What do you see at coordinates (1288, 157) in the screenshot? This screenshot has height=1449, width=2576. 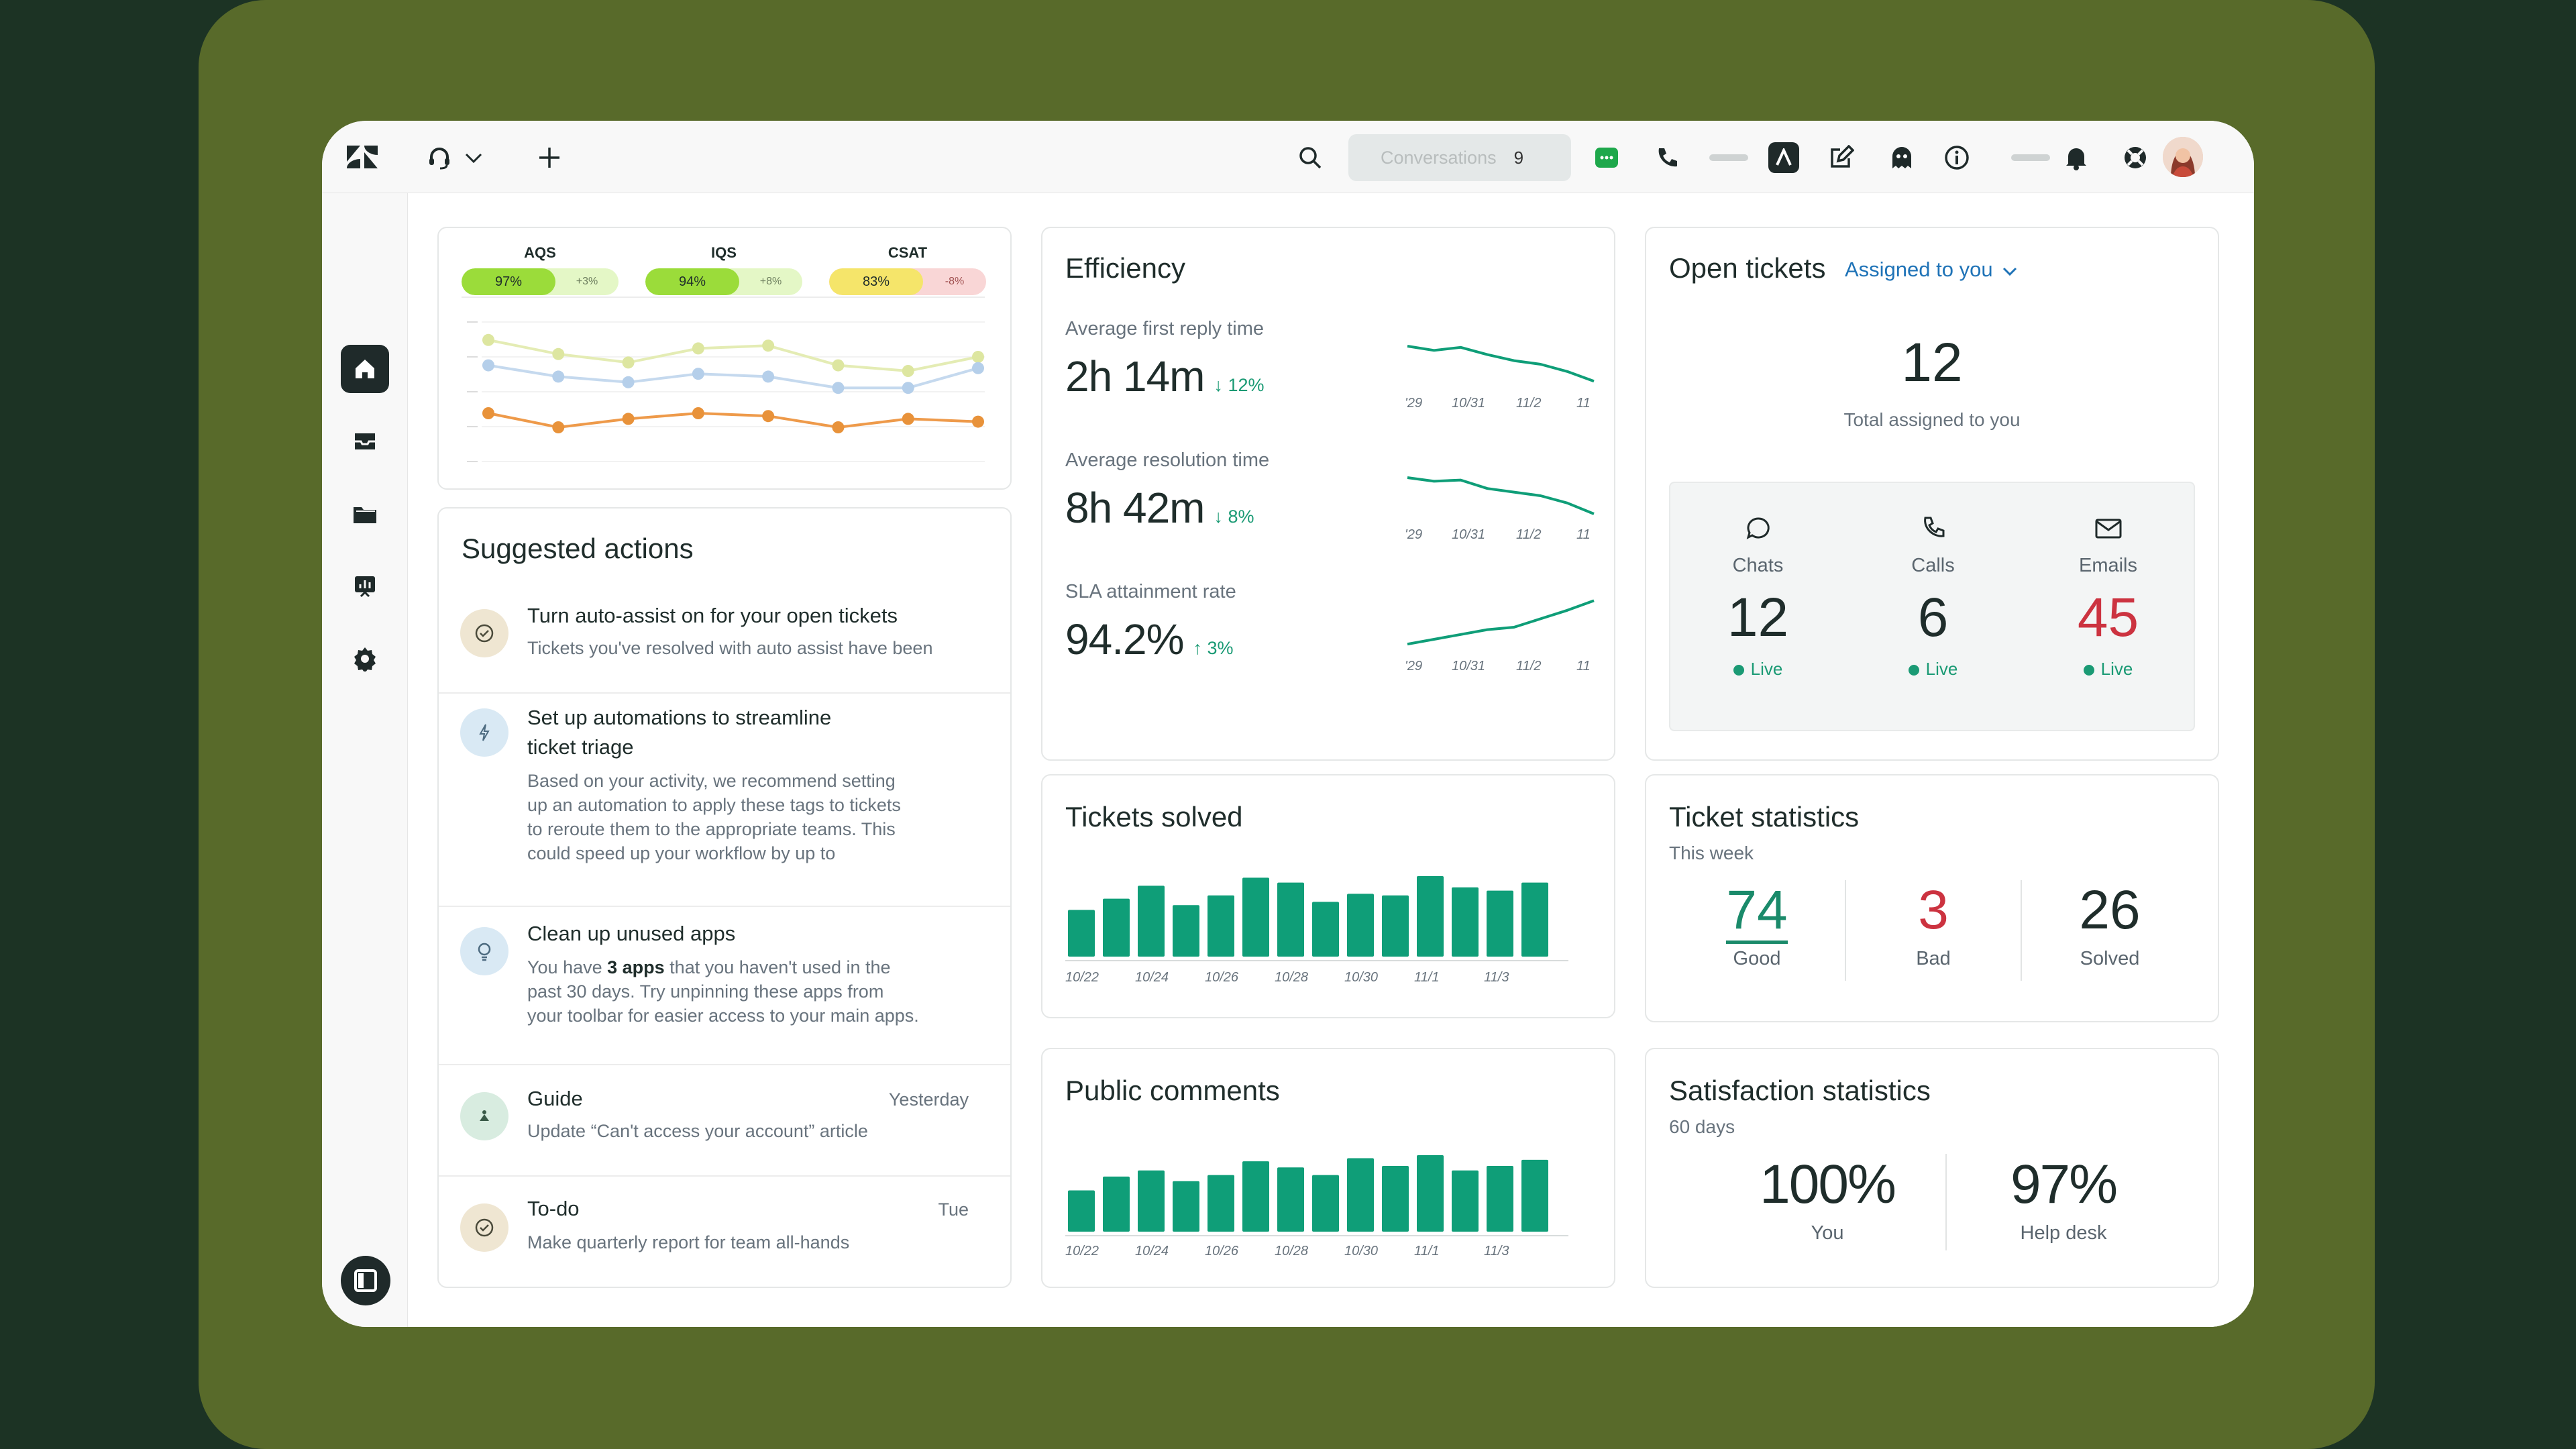 I see `top-bar: Conversations 9` at bounding box center [1288, 157].